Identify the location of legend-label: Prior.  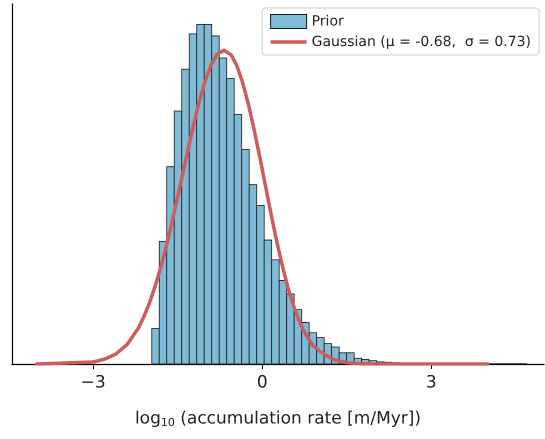
(328, 22).